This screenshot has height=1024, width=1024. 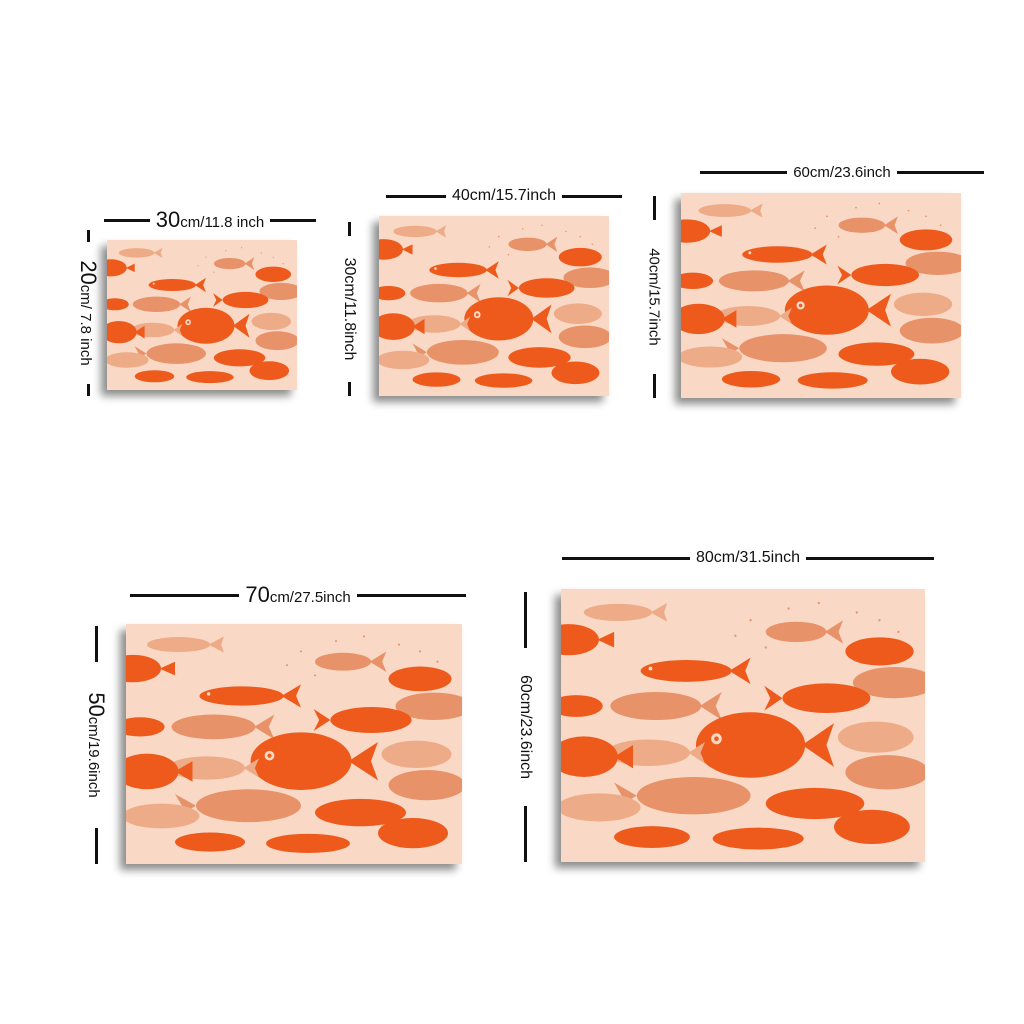 I want to click on height-dimension-60: 60cm/23.6inch, so click(x=525, y=727).